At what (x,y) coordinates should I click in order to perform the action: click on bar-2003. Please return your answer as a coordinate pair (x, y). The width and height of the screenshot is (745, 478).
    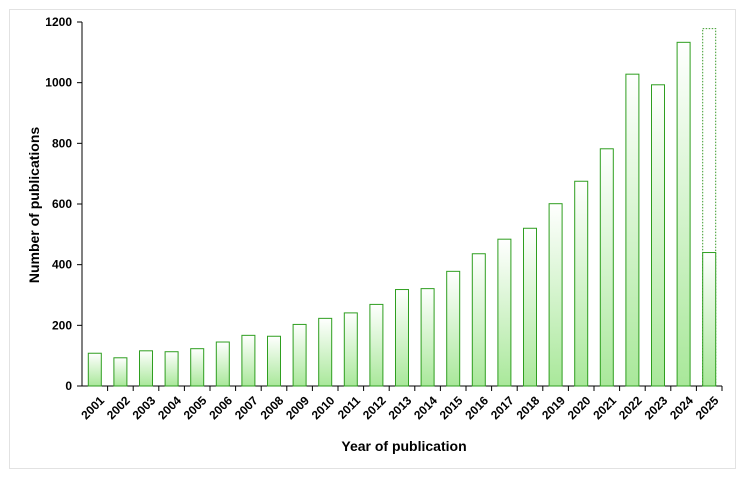
    Looking at the image, I should click on (146, 368).